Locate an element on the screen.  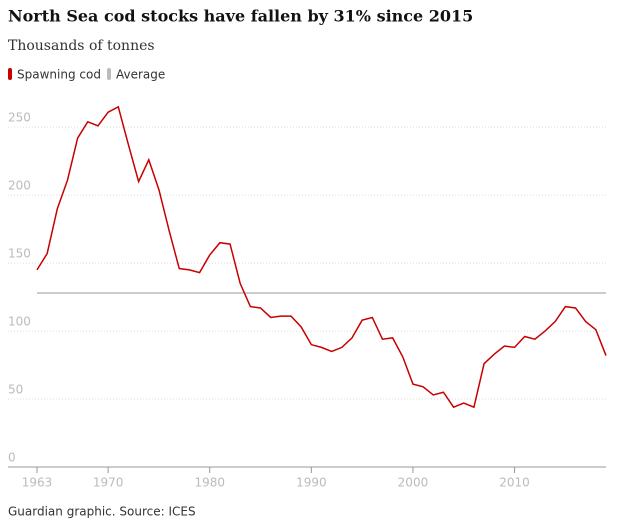
source: Guardian graphic. Source: ICES is located at coordinates (102, 512).